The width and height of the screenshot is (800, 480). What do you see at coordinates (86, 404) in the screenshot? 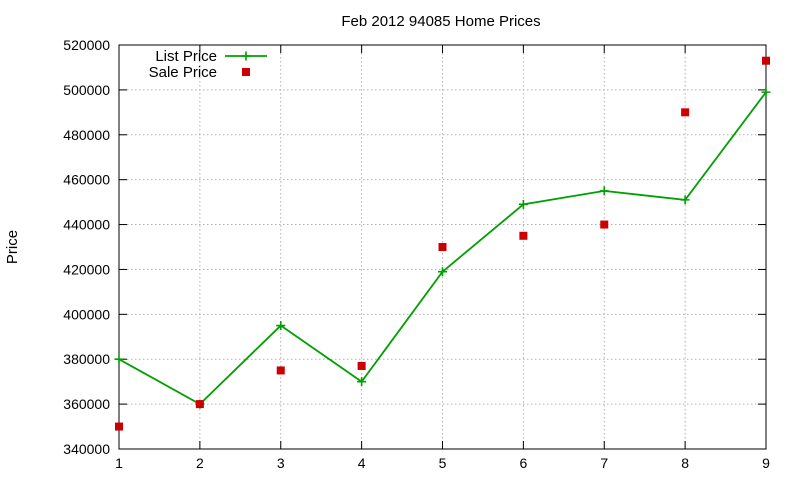
I see `y-tick-label: 360000` at bounding box center [86, 404].